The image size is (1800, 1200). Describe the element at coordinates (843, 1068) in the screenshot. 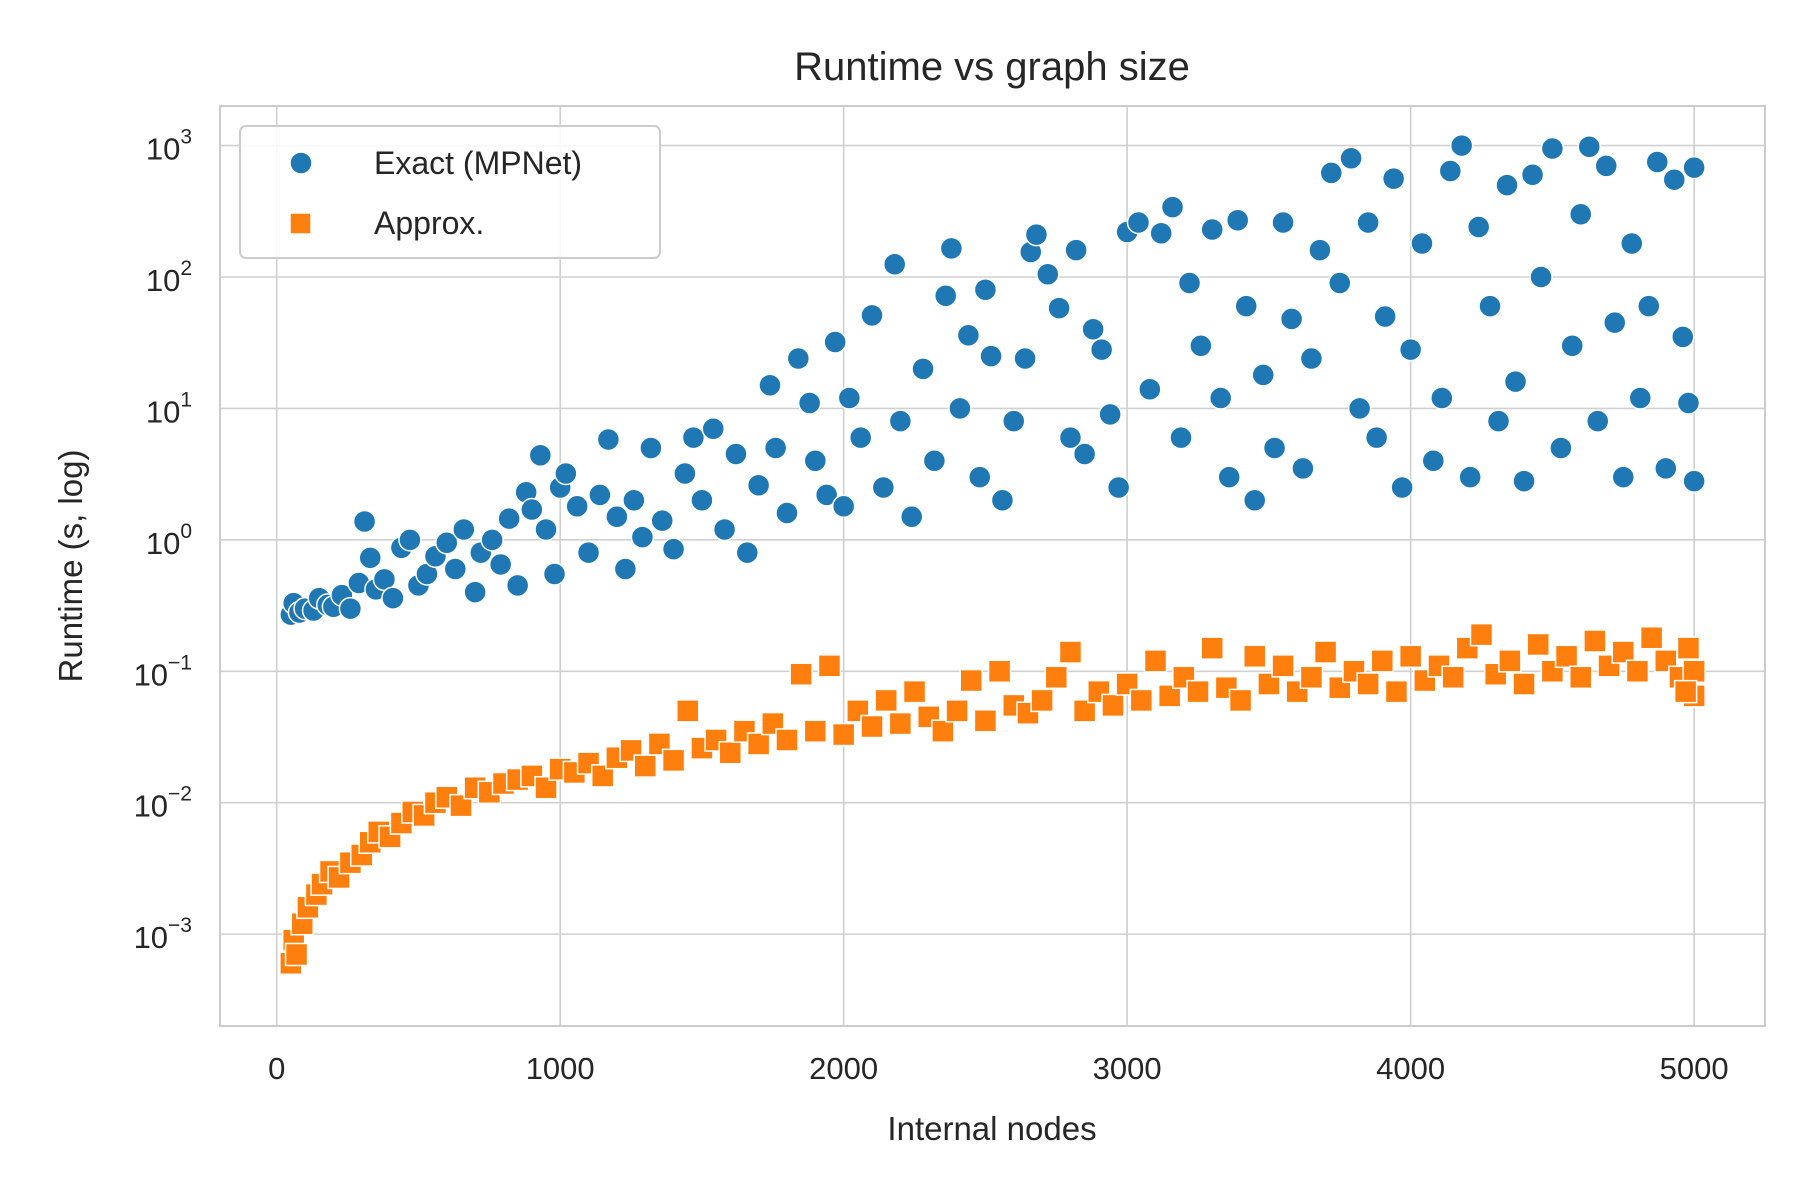

I see `x-tick-label: 2000` at that location.